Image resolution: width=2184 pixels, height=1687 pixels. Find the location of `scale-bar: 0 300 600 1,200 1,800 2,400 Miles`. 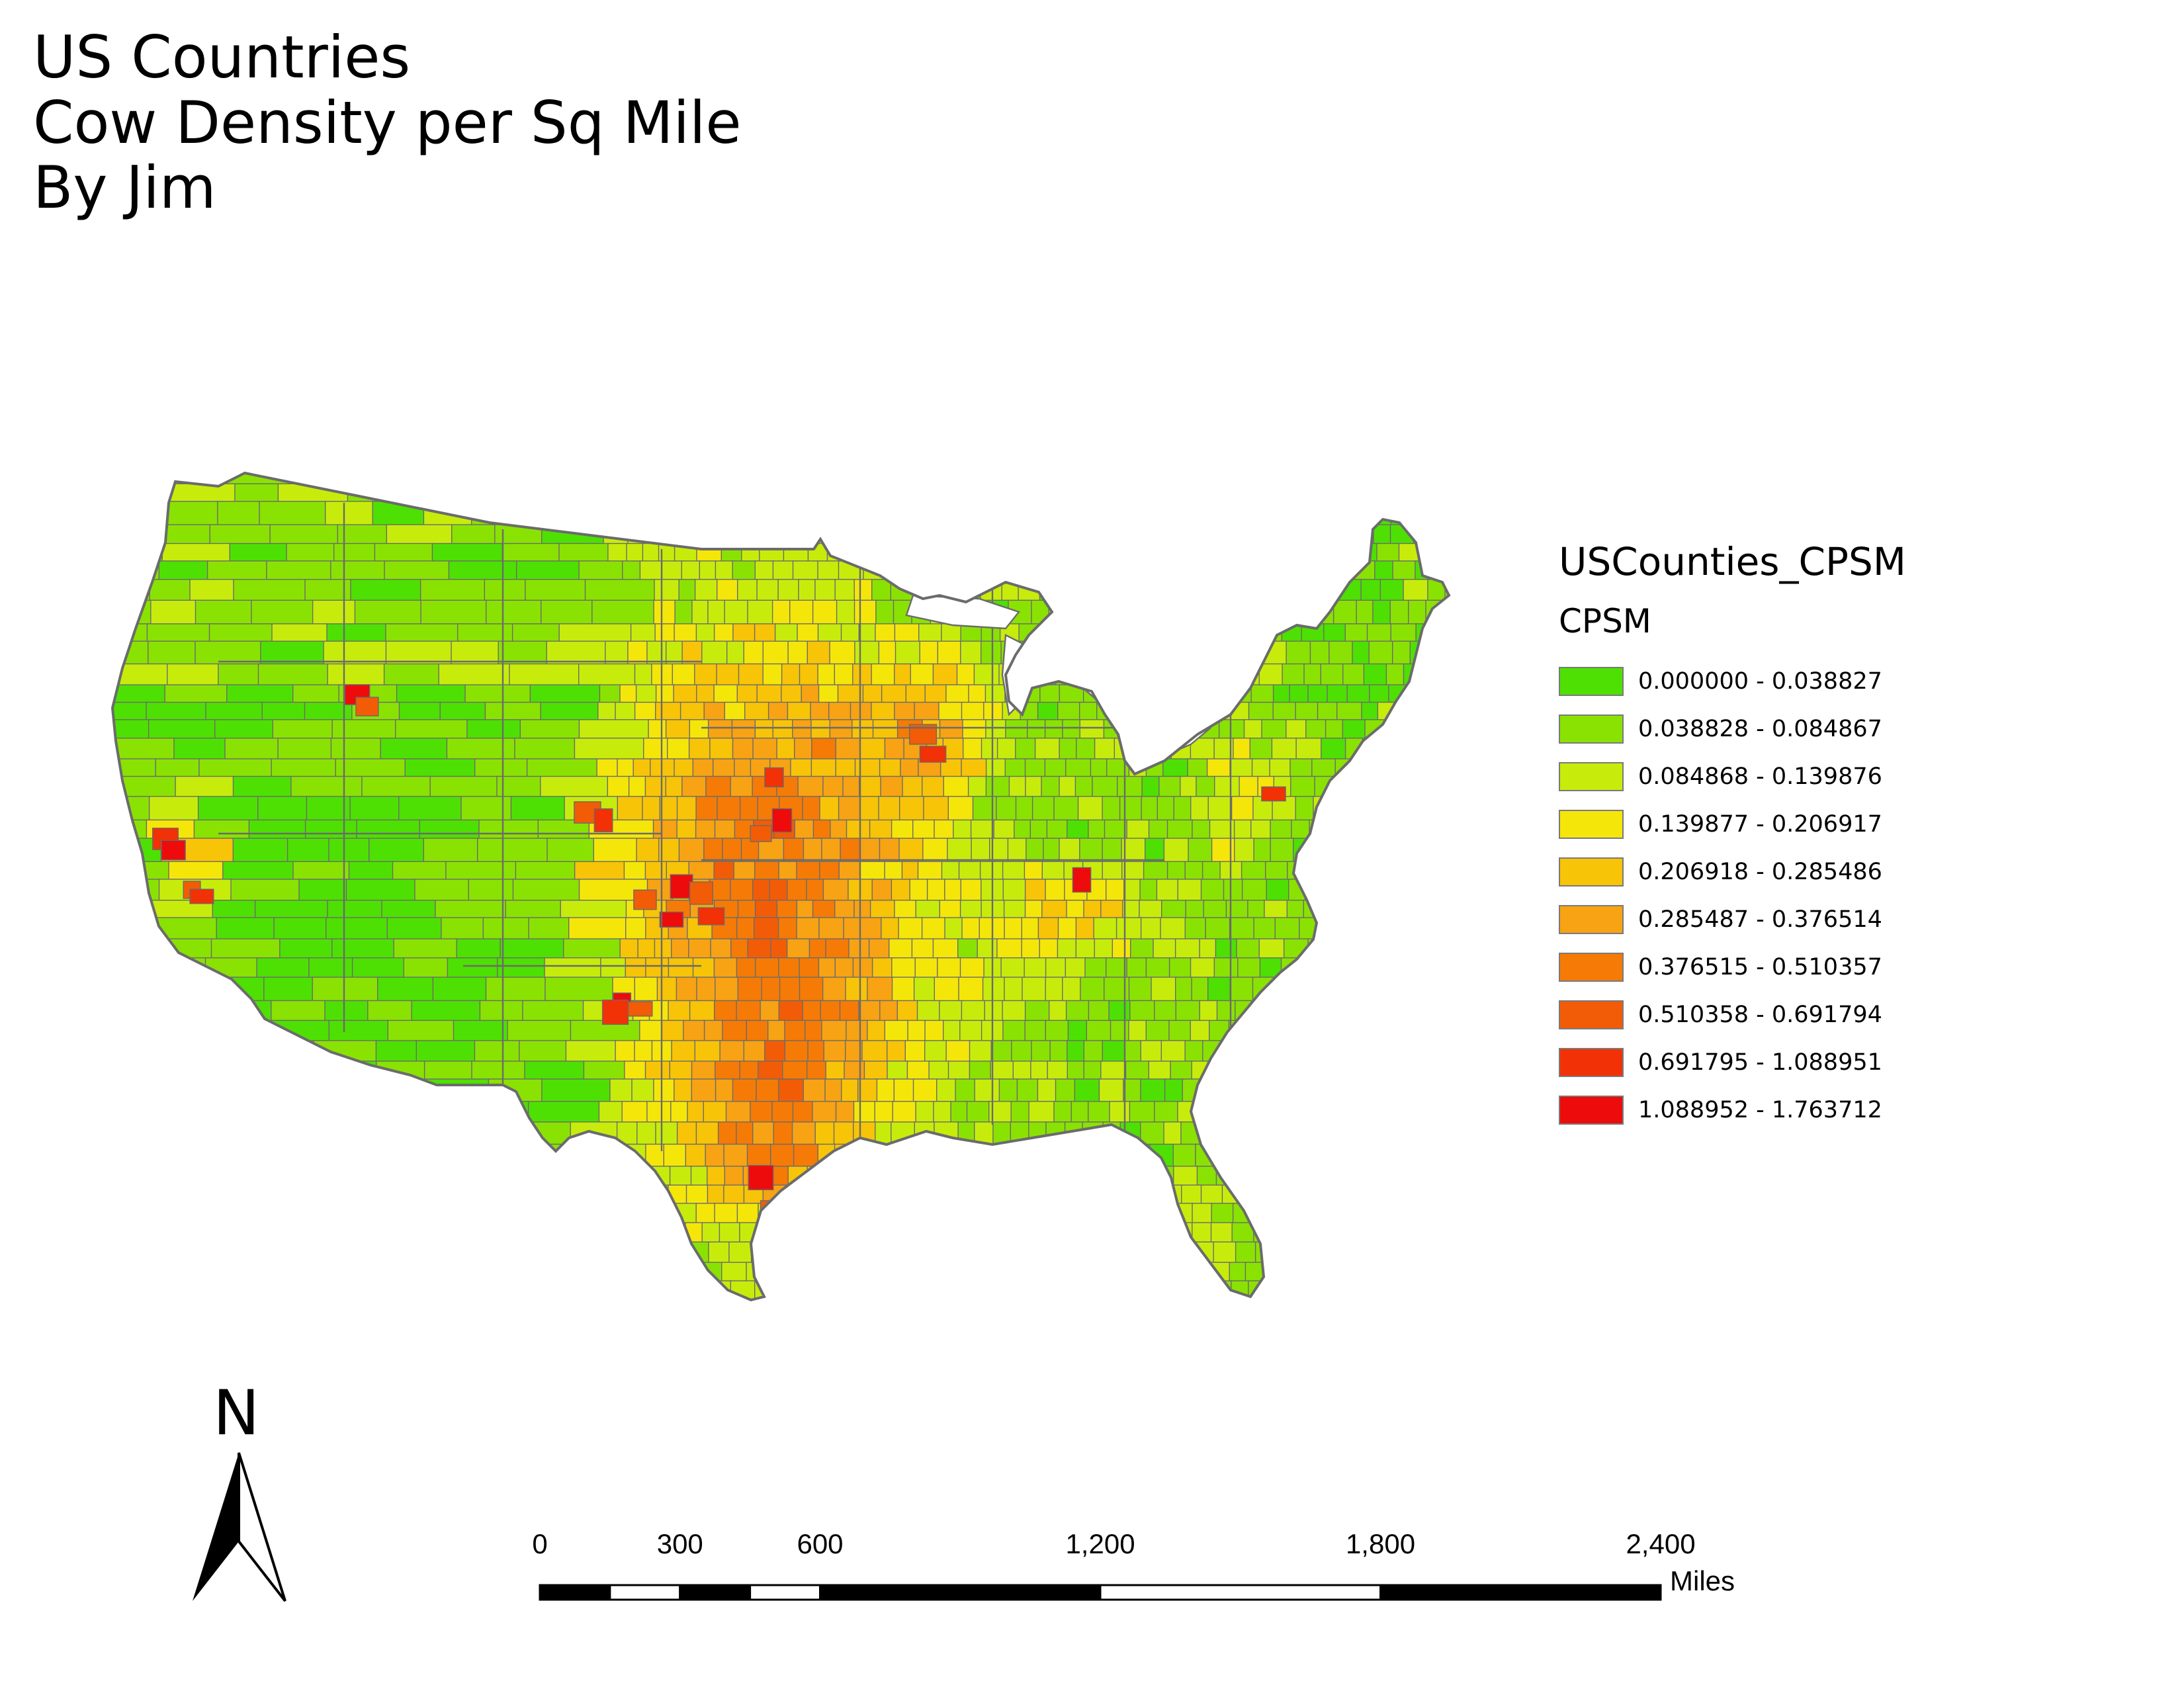

scale-bar: 0 300 600 1,200 1,800 2,400 Miles is located at coordinates (1157, 1581).